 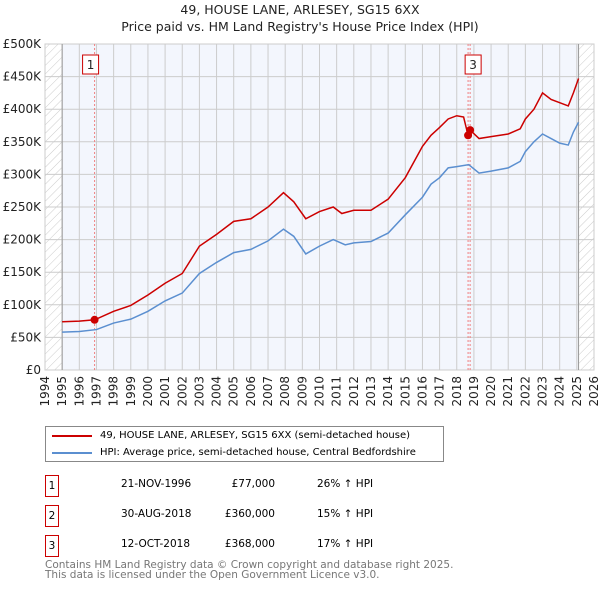 What do you see at coordinates (354, 391) in the screenshot?
I see `x-tick-label: 2012` at bounding box center [354, 391].